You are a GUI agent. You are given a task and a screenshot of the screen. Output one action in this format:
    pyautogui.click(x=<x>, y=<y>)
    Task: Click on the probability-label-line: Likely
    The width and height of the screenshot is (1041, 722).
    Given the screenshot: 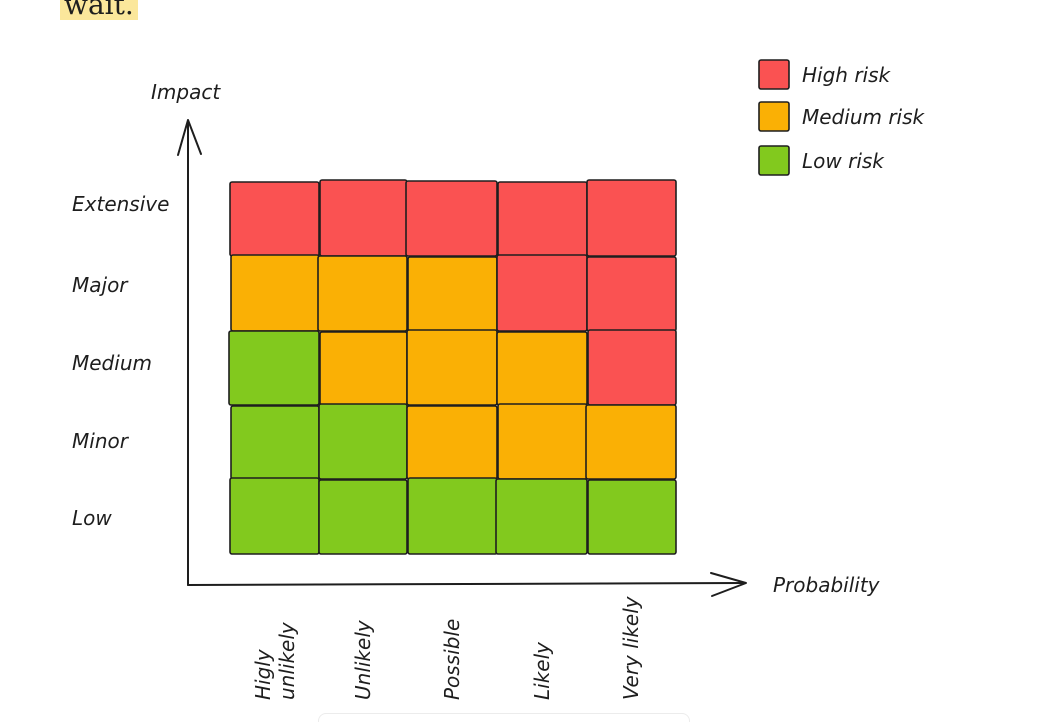 What is the action you would take?
    pyautogui.click(x=542, y=670)
    